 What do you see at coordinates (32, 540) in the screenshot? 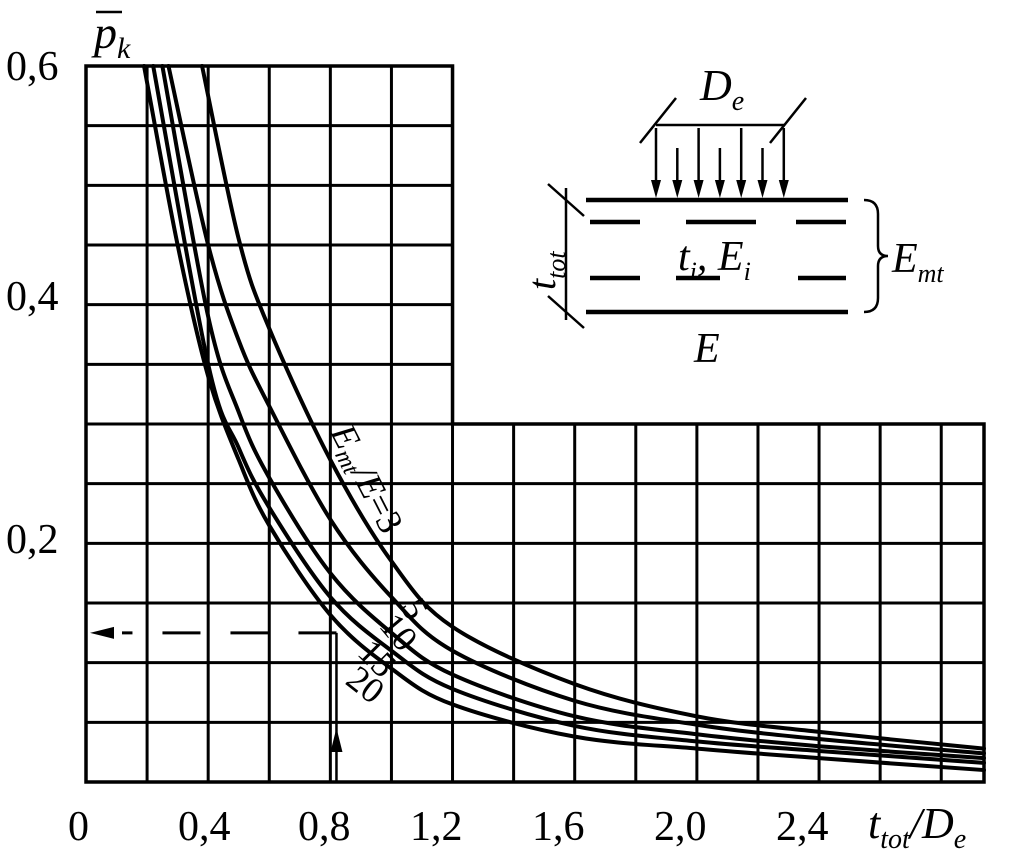
I see `y-tick-2: 0,2` at bounding box center [32, 540].